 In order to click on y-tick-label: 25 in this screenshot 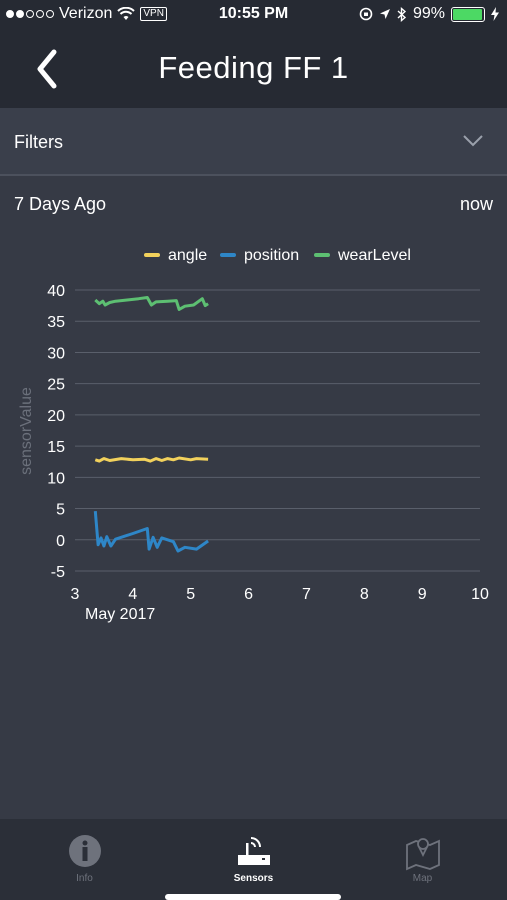, I will do `click(56, 385)`.